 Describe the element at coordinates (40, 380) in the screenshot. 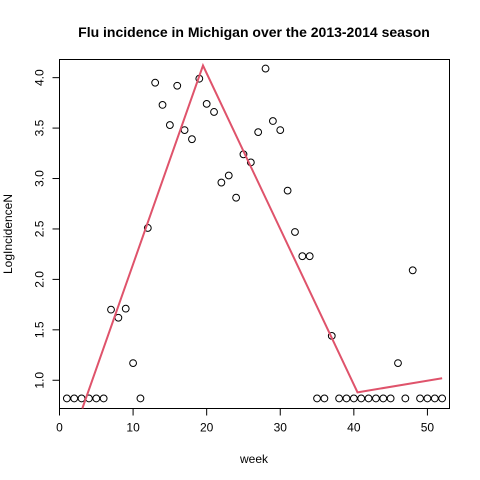

I see `y-tick-label: 1.0` at that location.